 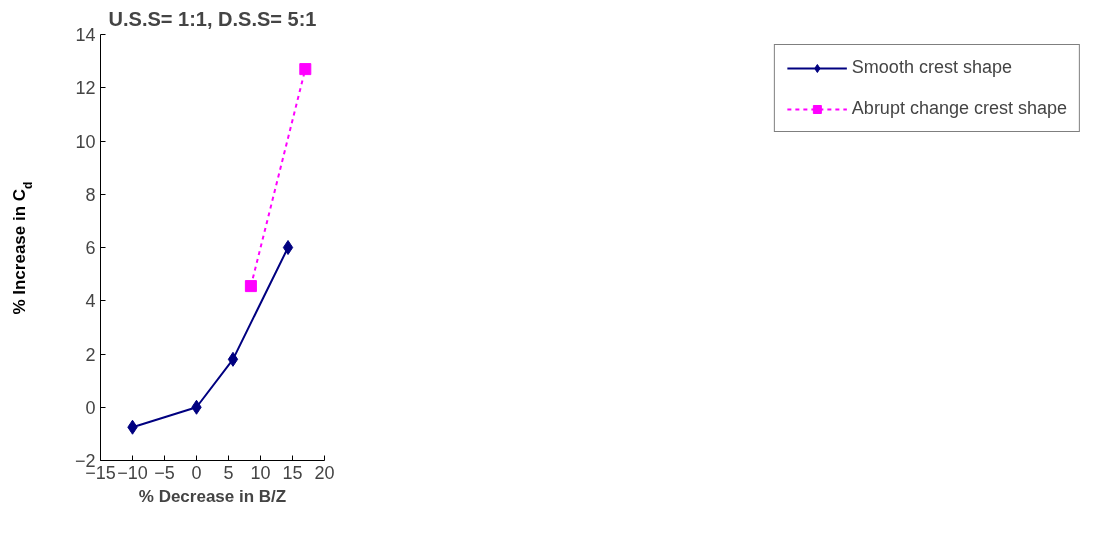 I want to click on x-tick-label: 15, so click(x=292, y=472).